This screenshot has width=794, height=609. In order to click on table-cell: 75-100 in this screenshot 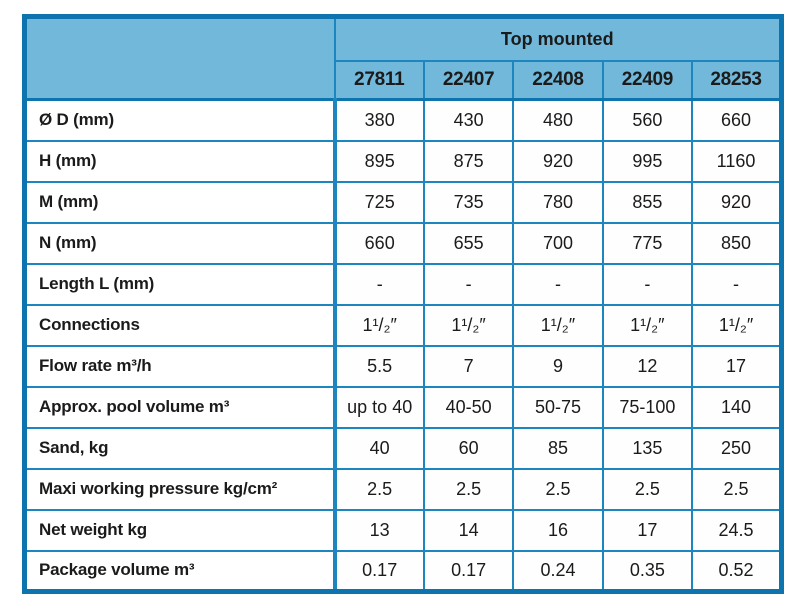, I will do `click(647, 407)`.